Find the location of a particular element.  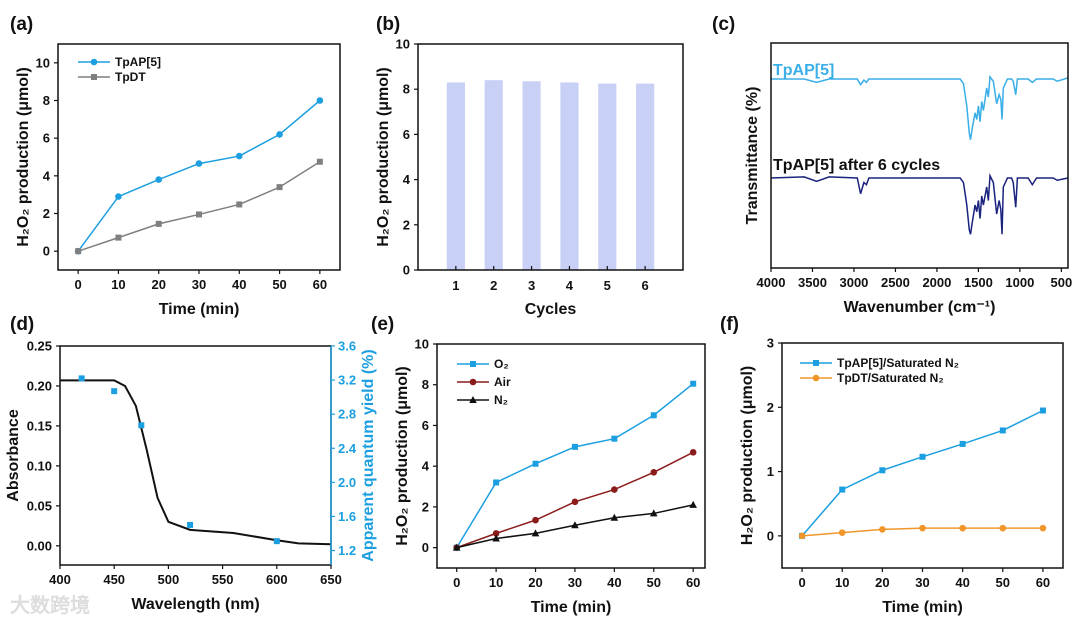

y-tick-label: 0.20 is located at coordinates (39, 385).